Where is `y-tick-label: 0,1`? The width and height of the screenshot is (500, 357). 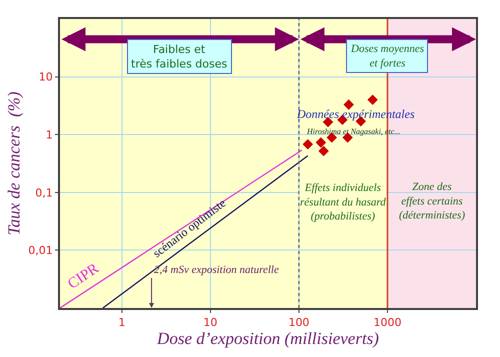 y-tick-label: 0,1 is located at coordinates (44, 193).